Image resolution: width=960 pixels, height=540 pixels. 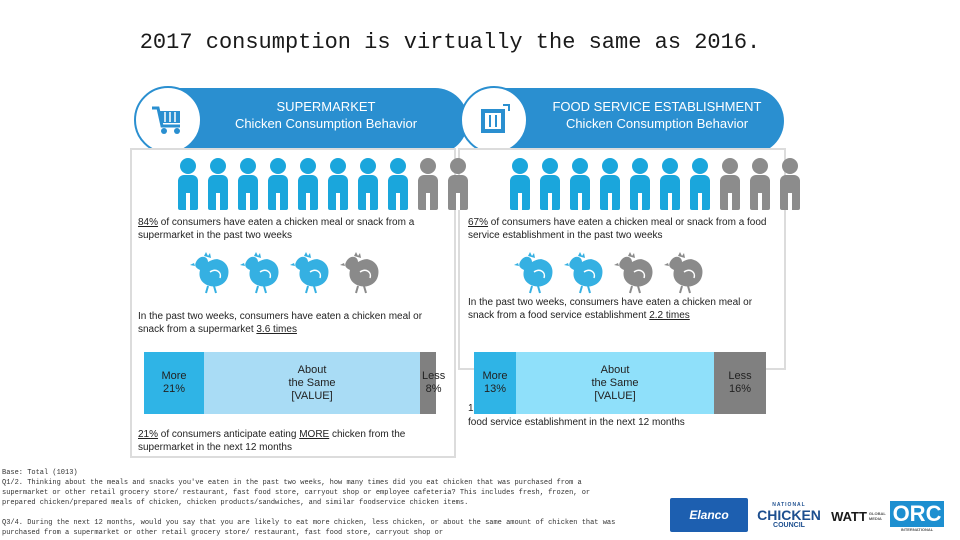 I want to click on bar-same-supermarket: About the Same [VALUE], so click(x=312, y=383).